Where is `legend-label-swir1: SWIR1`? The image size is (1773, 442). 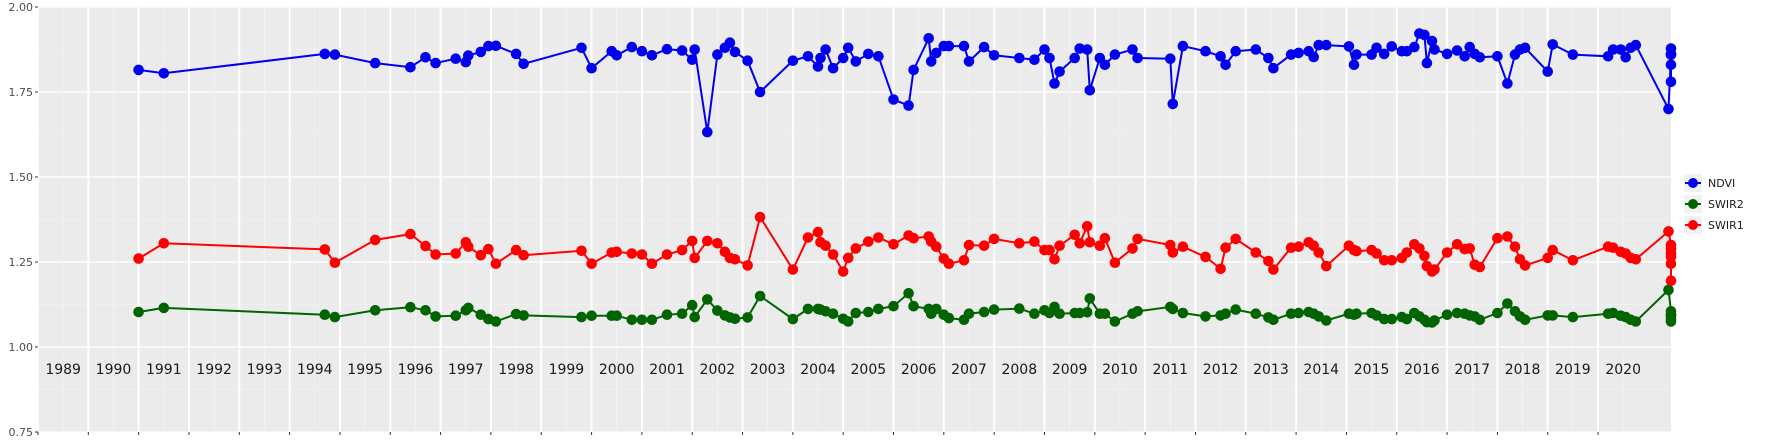 legend-label-swir1: SWIR1 is located at coordinates (1726, 225).